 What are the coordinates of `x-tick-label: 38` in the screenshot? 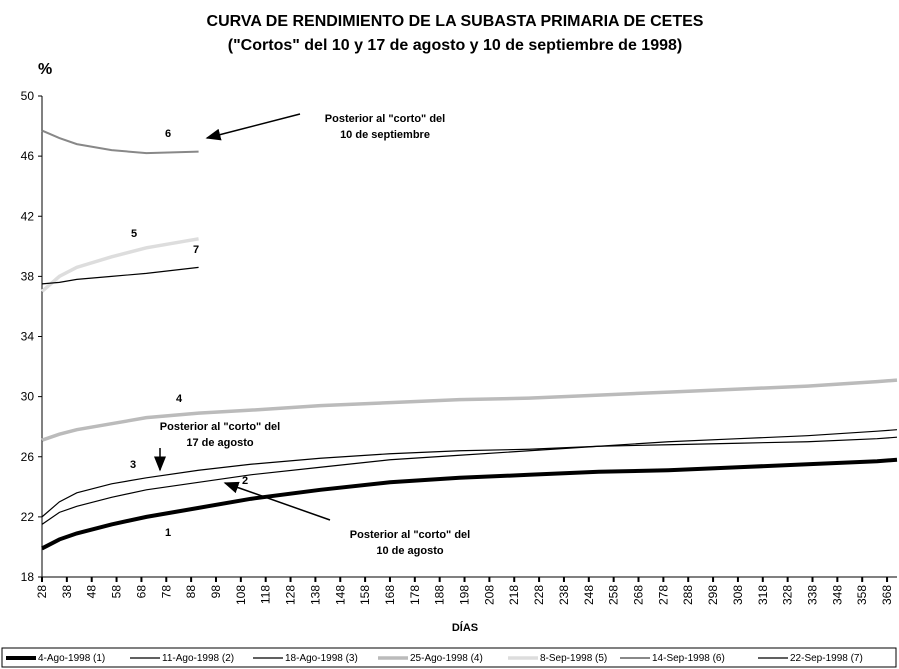 It's located at (67, 592).